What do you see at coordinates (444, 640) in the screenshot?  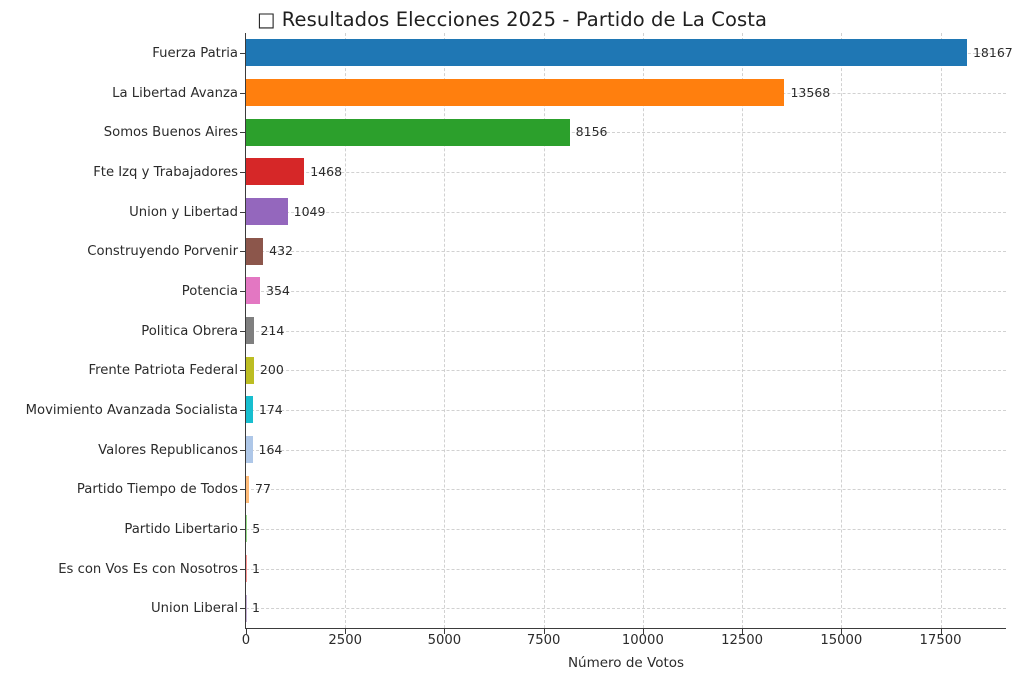 I see `x-tick-label: 5000` at bounding box center [444, 640].